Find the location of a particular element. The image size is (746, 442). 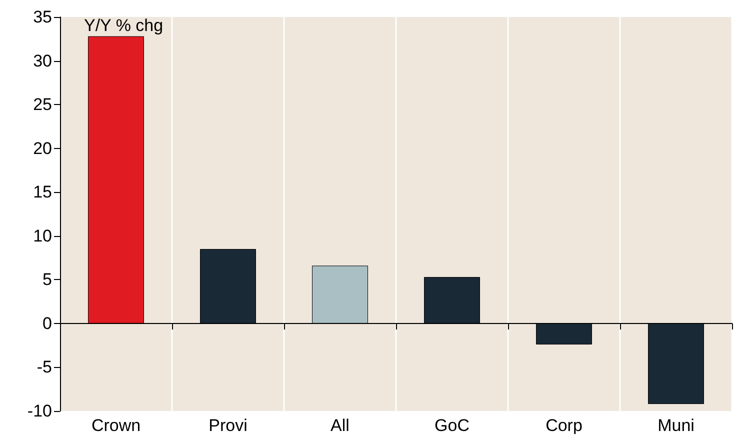

y-tick-label: 10 is located at coordinates (42, 236).